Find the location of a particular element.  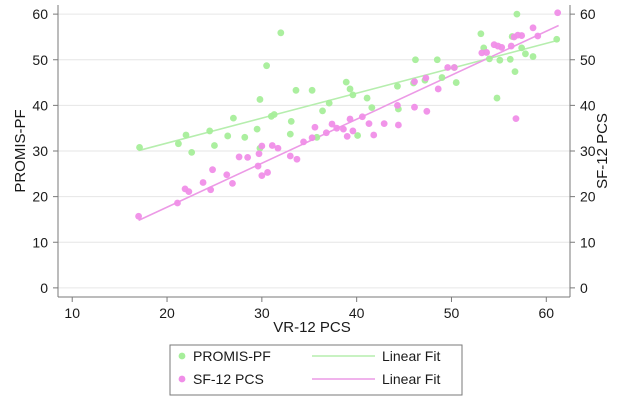

y-tick-label-right: 50 is located at coordinates (588, 60).